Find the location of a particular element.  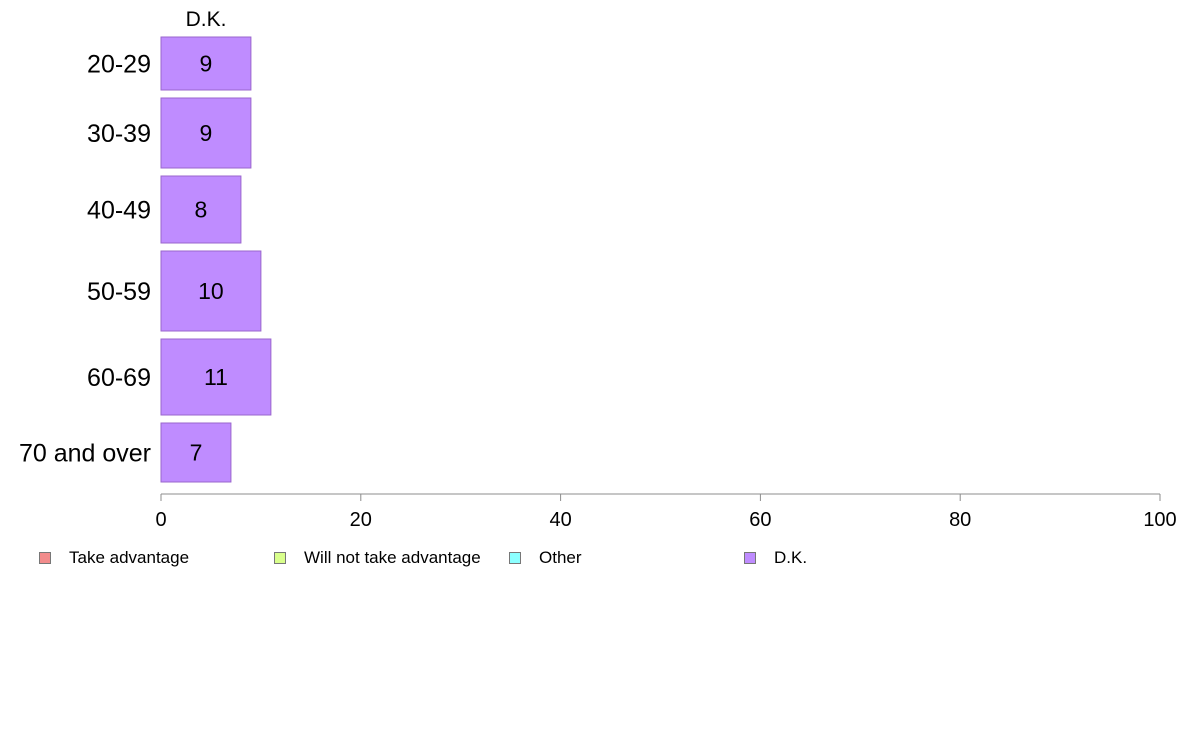

category-label: 60-69 is located at coordinates (119, 378).